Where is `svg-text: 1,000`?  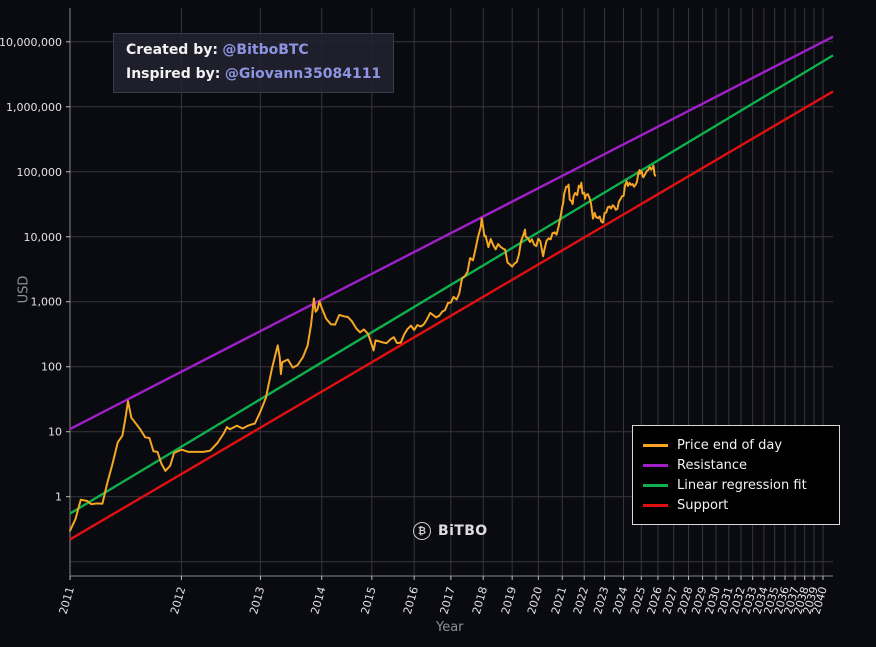 svg-text: 1,000 is located at coordinates (47, 302).